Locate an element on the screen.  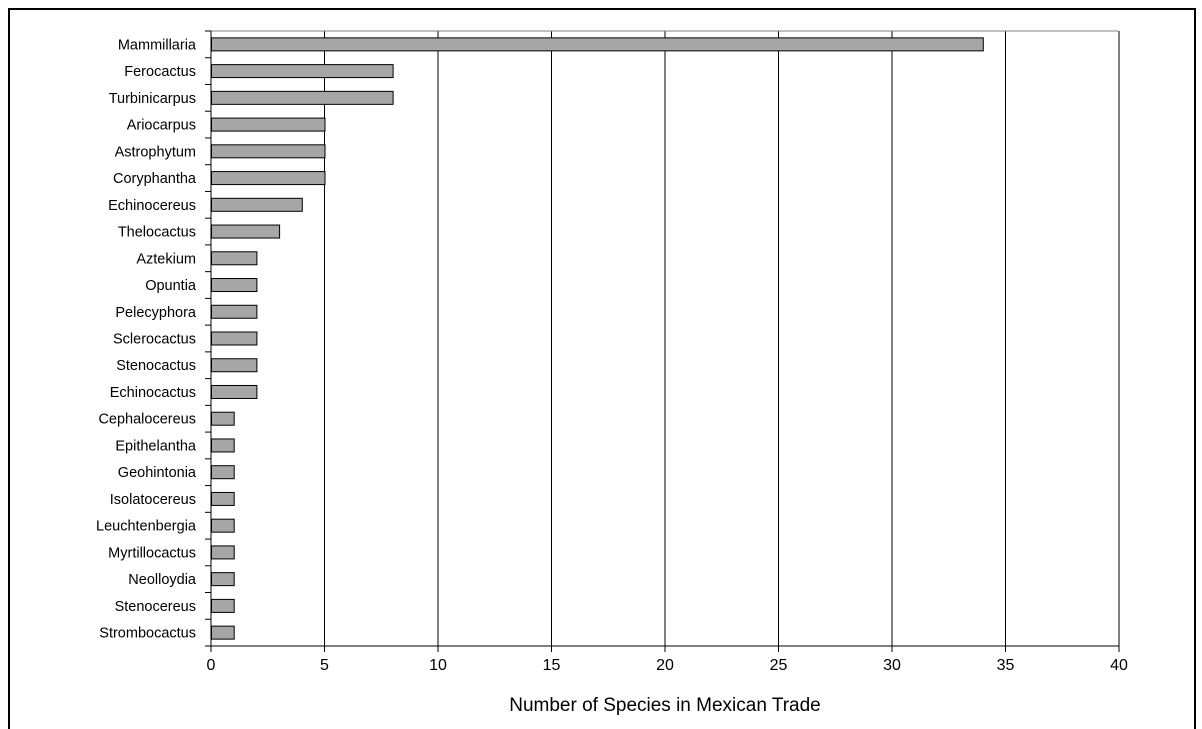
category-label: Aztekium is located at coordinates (166, 259).